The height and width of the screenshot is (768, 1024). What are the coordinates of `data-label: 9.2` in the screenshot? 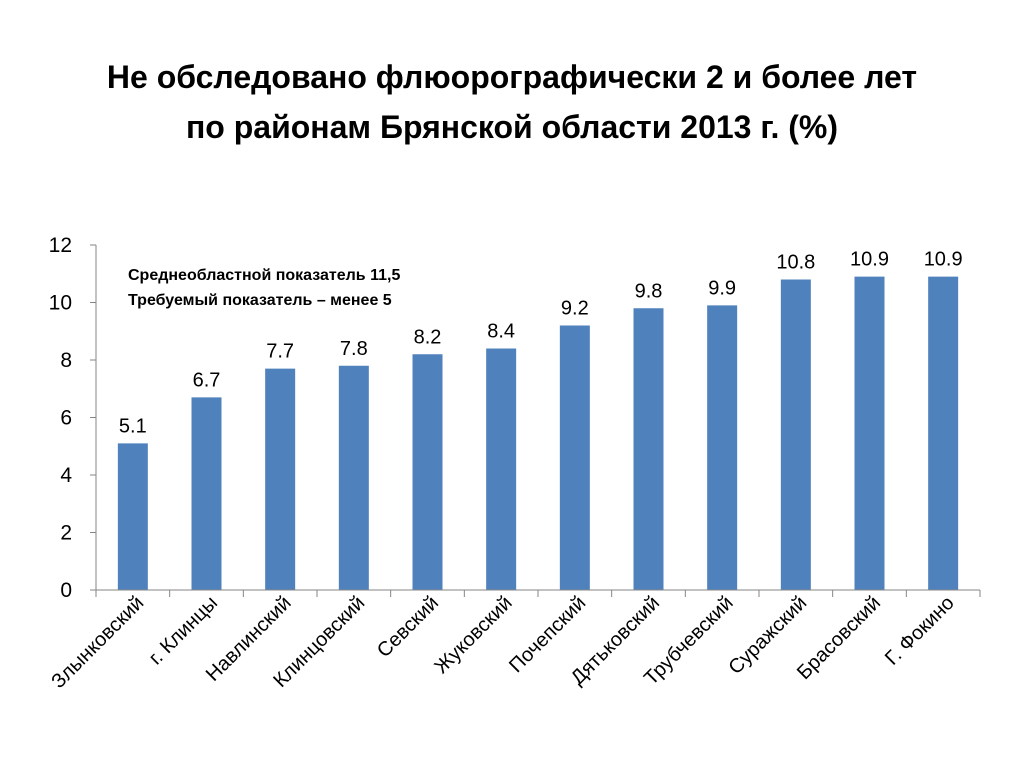 It's located at (575, 309).